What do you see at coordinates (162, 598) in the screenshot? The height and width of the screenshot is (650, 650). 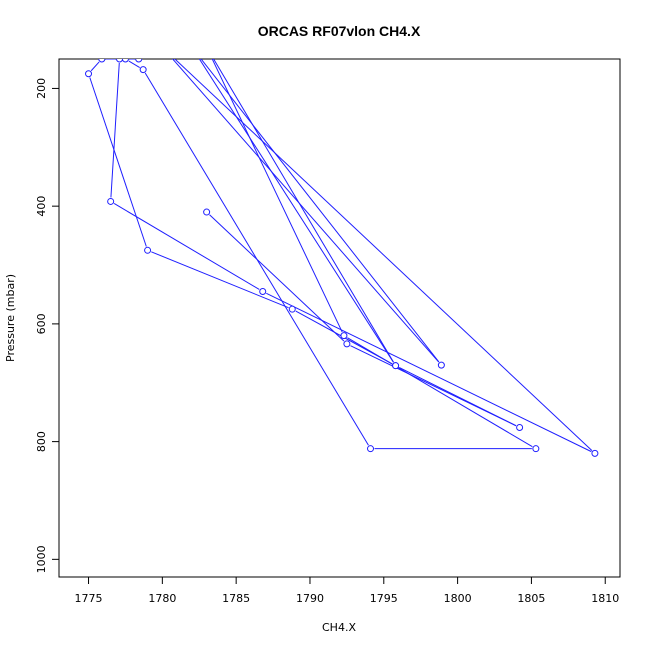 I see `x-tick-label: 1780` at bounding box center [162, 598].